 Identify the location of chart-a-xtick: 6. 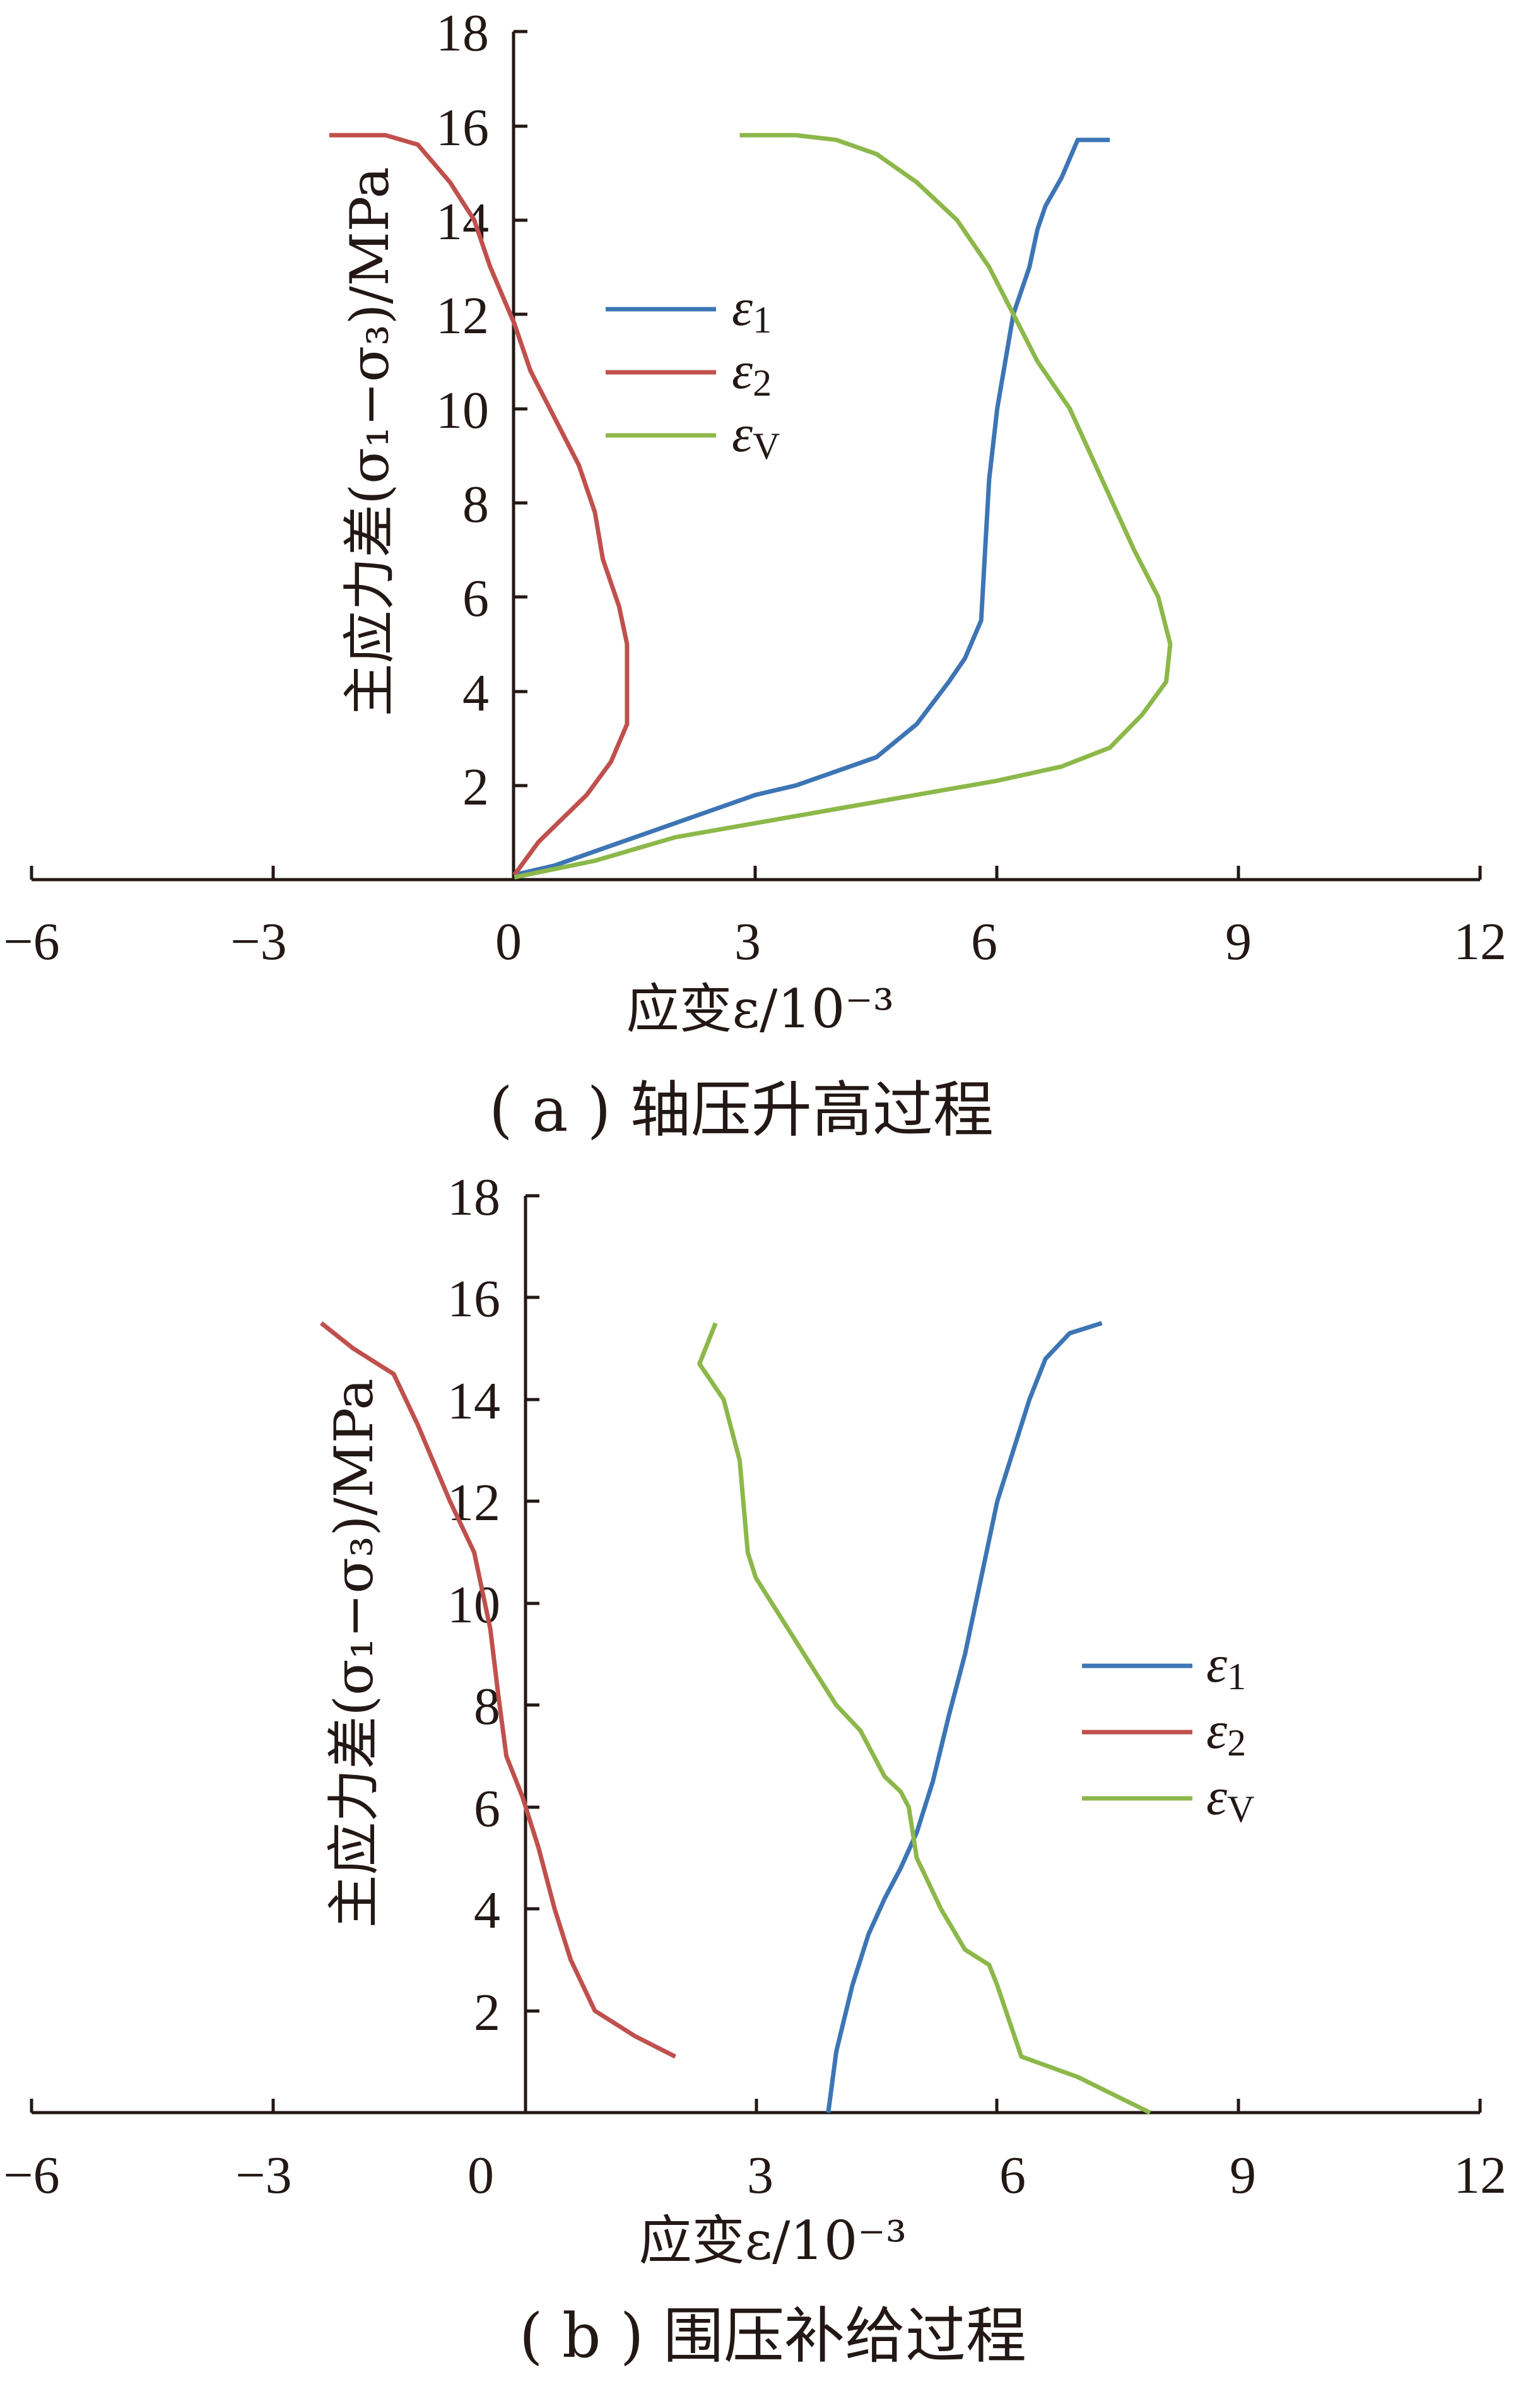
(984, 941).